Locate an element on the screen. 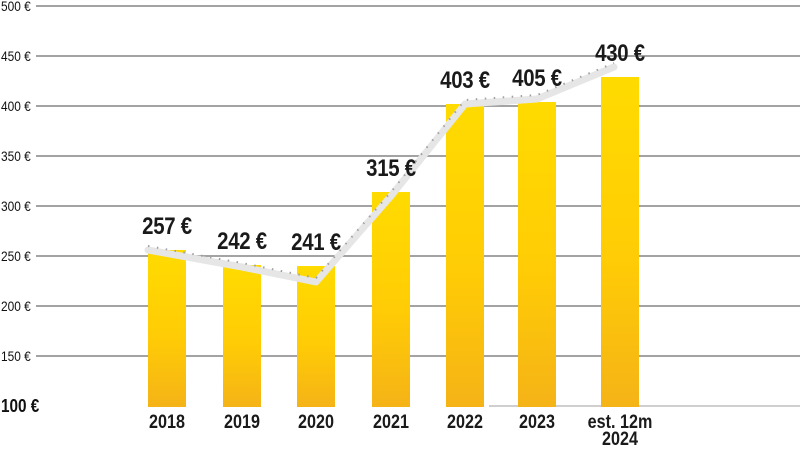 This screenshot has width=800, height=450. bar-2021 is located at coordinates (391, 299).